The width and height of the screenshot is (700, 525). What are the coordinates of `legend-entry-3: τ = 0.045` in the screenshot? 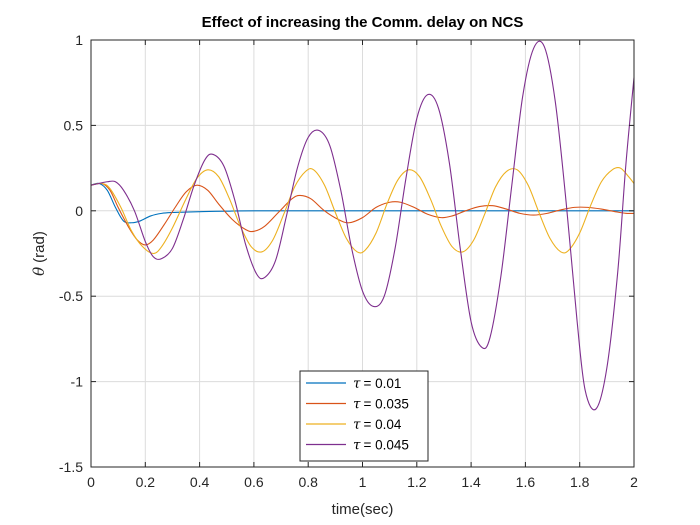 It's located at (381, 446).